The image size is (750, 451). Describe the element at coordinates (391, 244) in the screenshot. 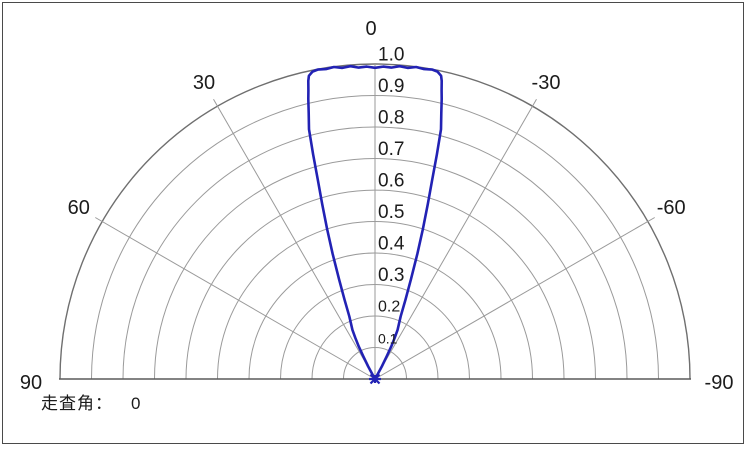

I see `radial-tick-label: 0.4` at that location.